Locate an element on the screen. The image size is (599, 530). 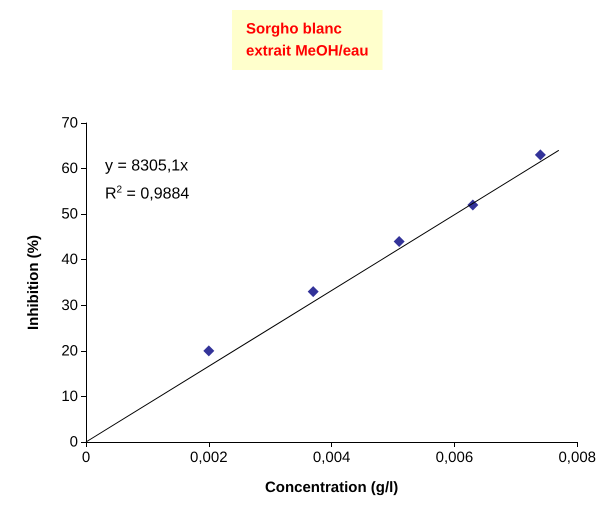
y-tick-label: 10 is located at coordinates (69, 396).